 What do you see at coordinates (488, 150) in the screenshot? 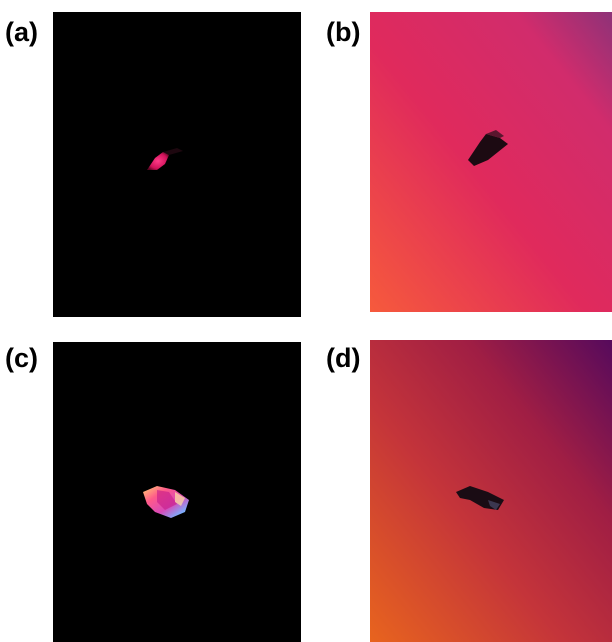
I see `crystal-b` at bounding box center [488, 150].